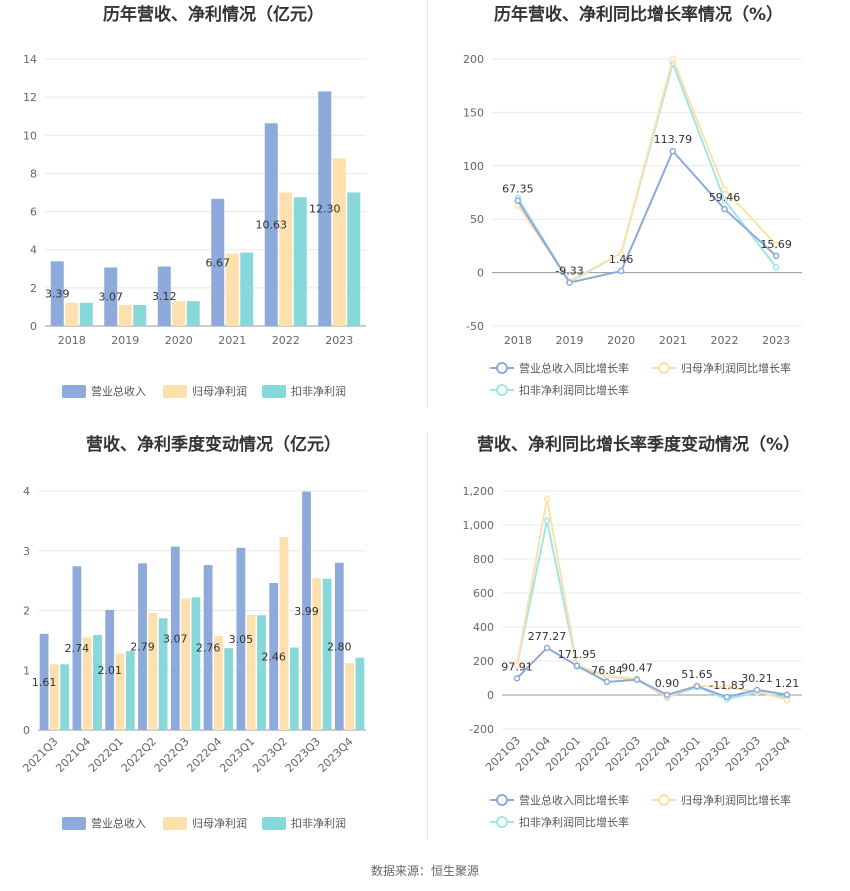 The width and height of the screenshot is (850, 891). I want to click on data-label: 2.74, so click(77, 648).